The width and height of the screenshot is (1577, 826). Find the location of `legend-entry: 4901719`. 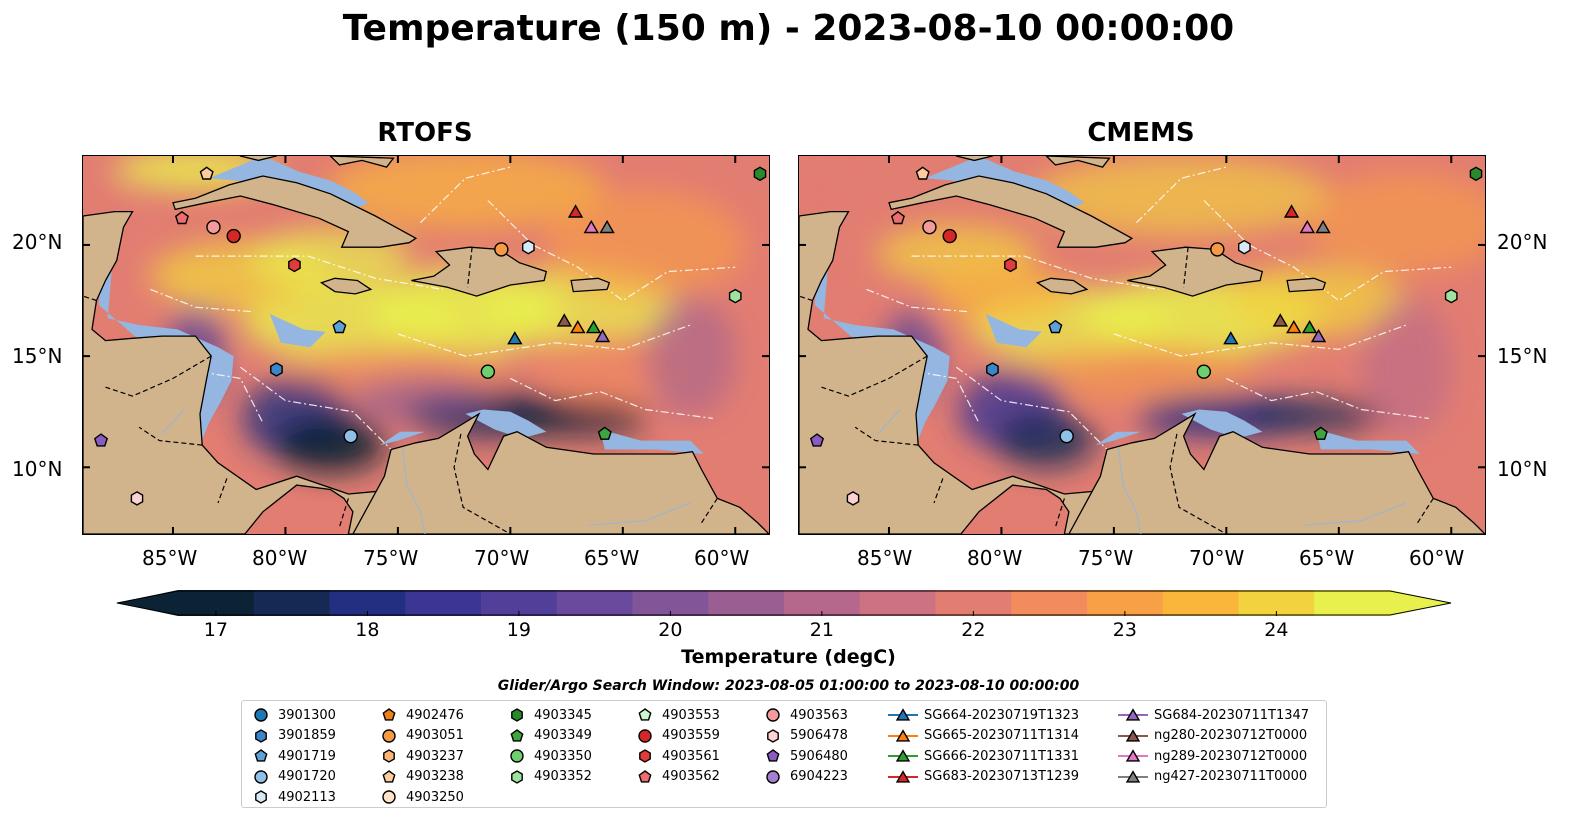

legend-entry: 4901719 is located at coordinates (293, 756).